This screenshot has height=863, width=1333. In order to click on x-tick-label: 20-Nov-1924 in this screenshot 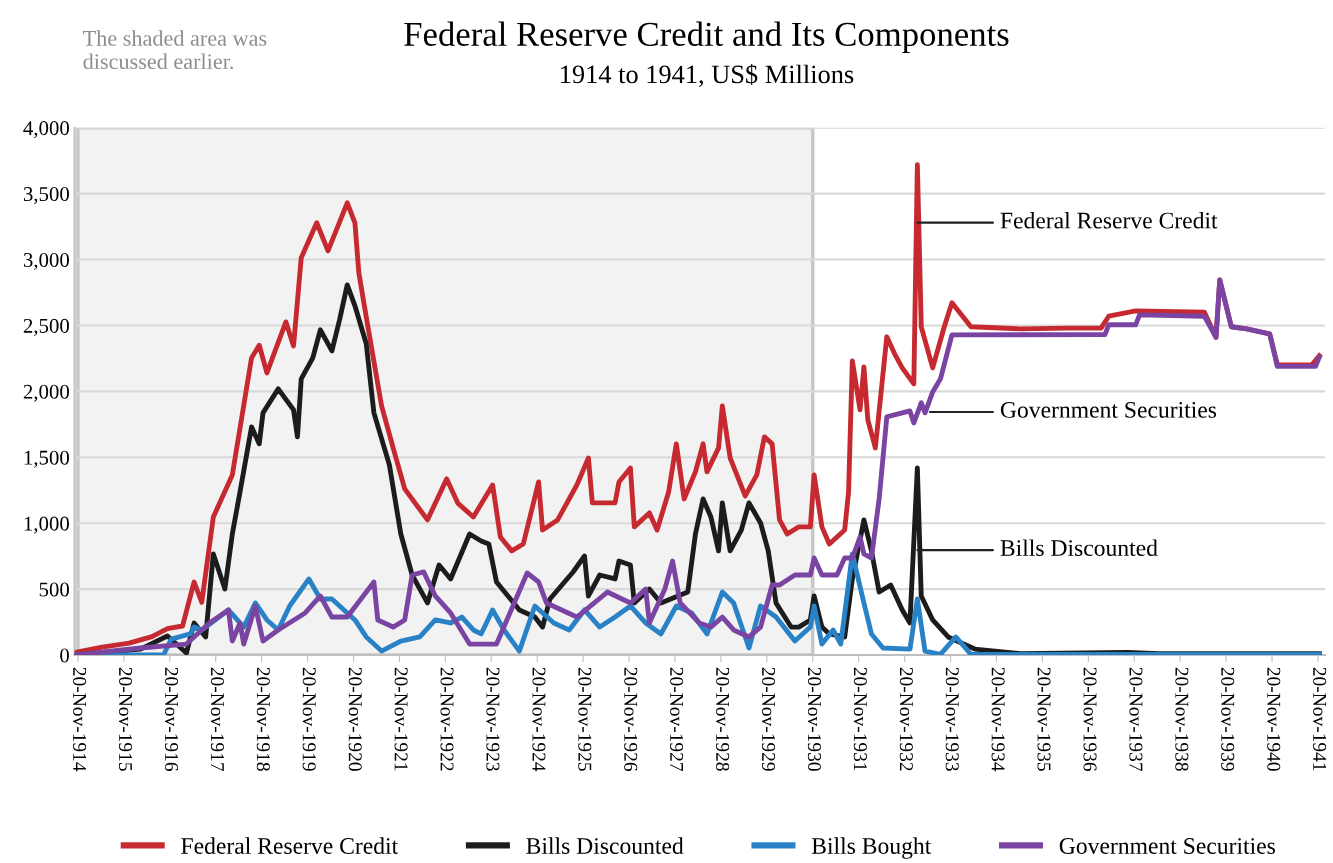, I will do `click(539, 719)`.